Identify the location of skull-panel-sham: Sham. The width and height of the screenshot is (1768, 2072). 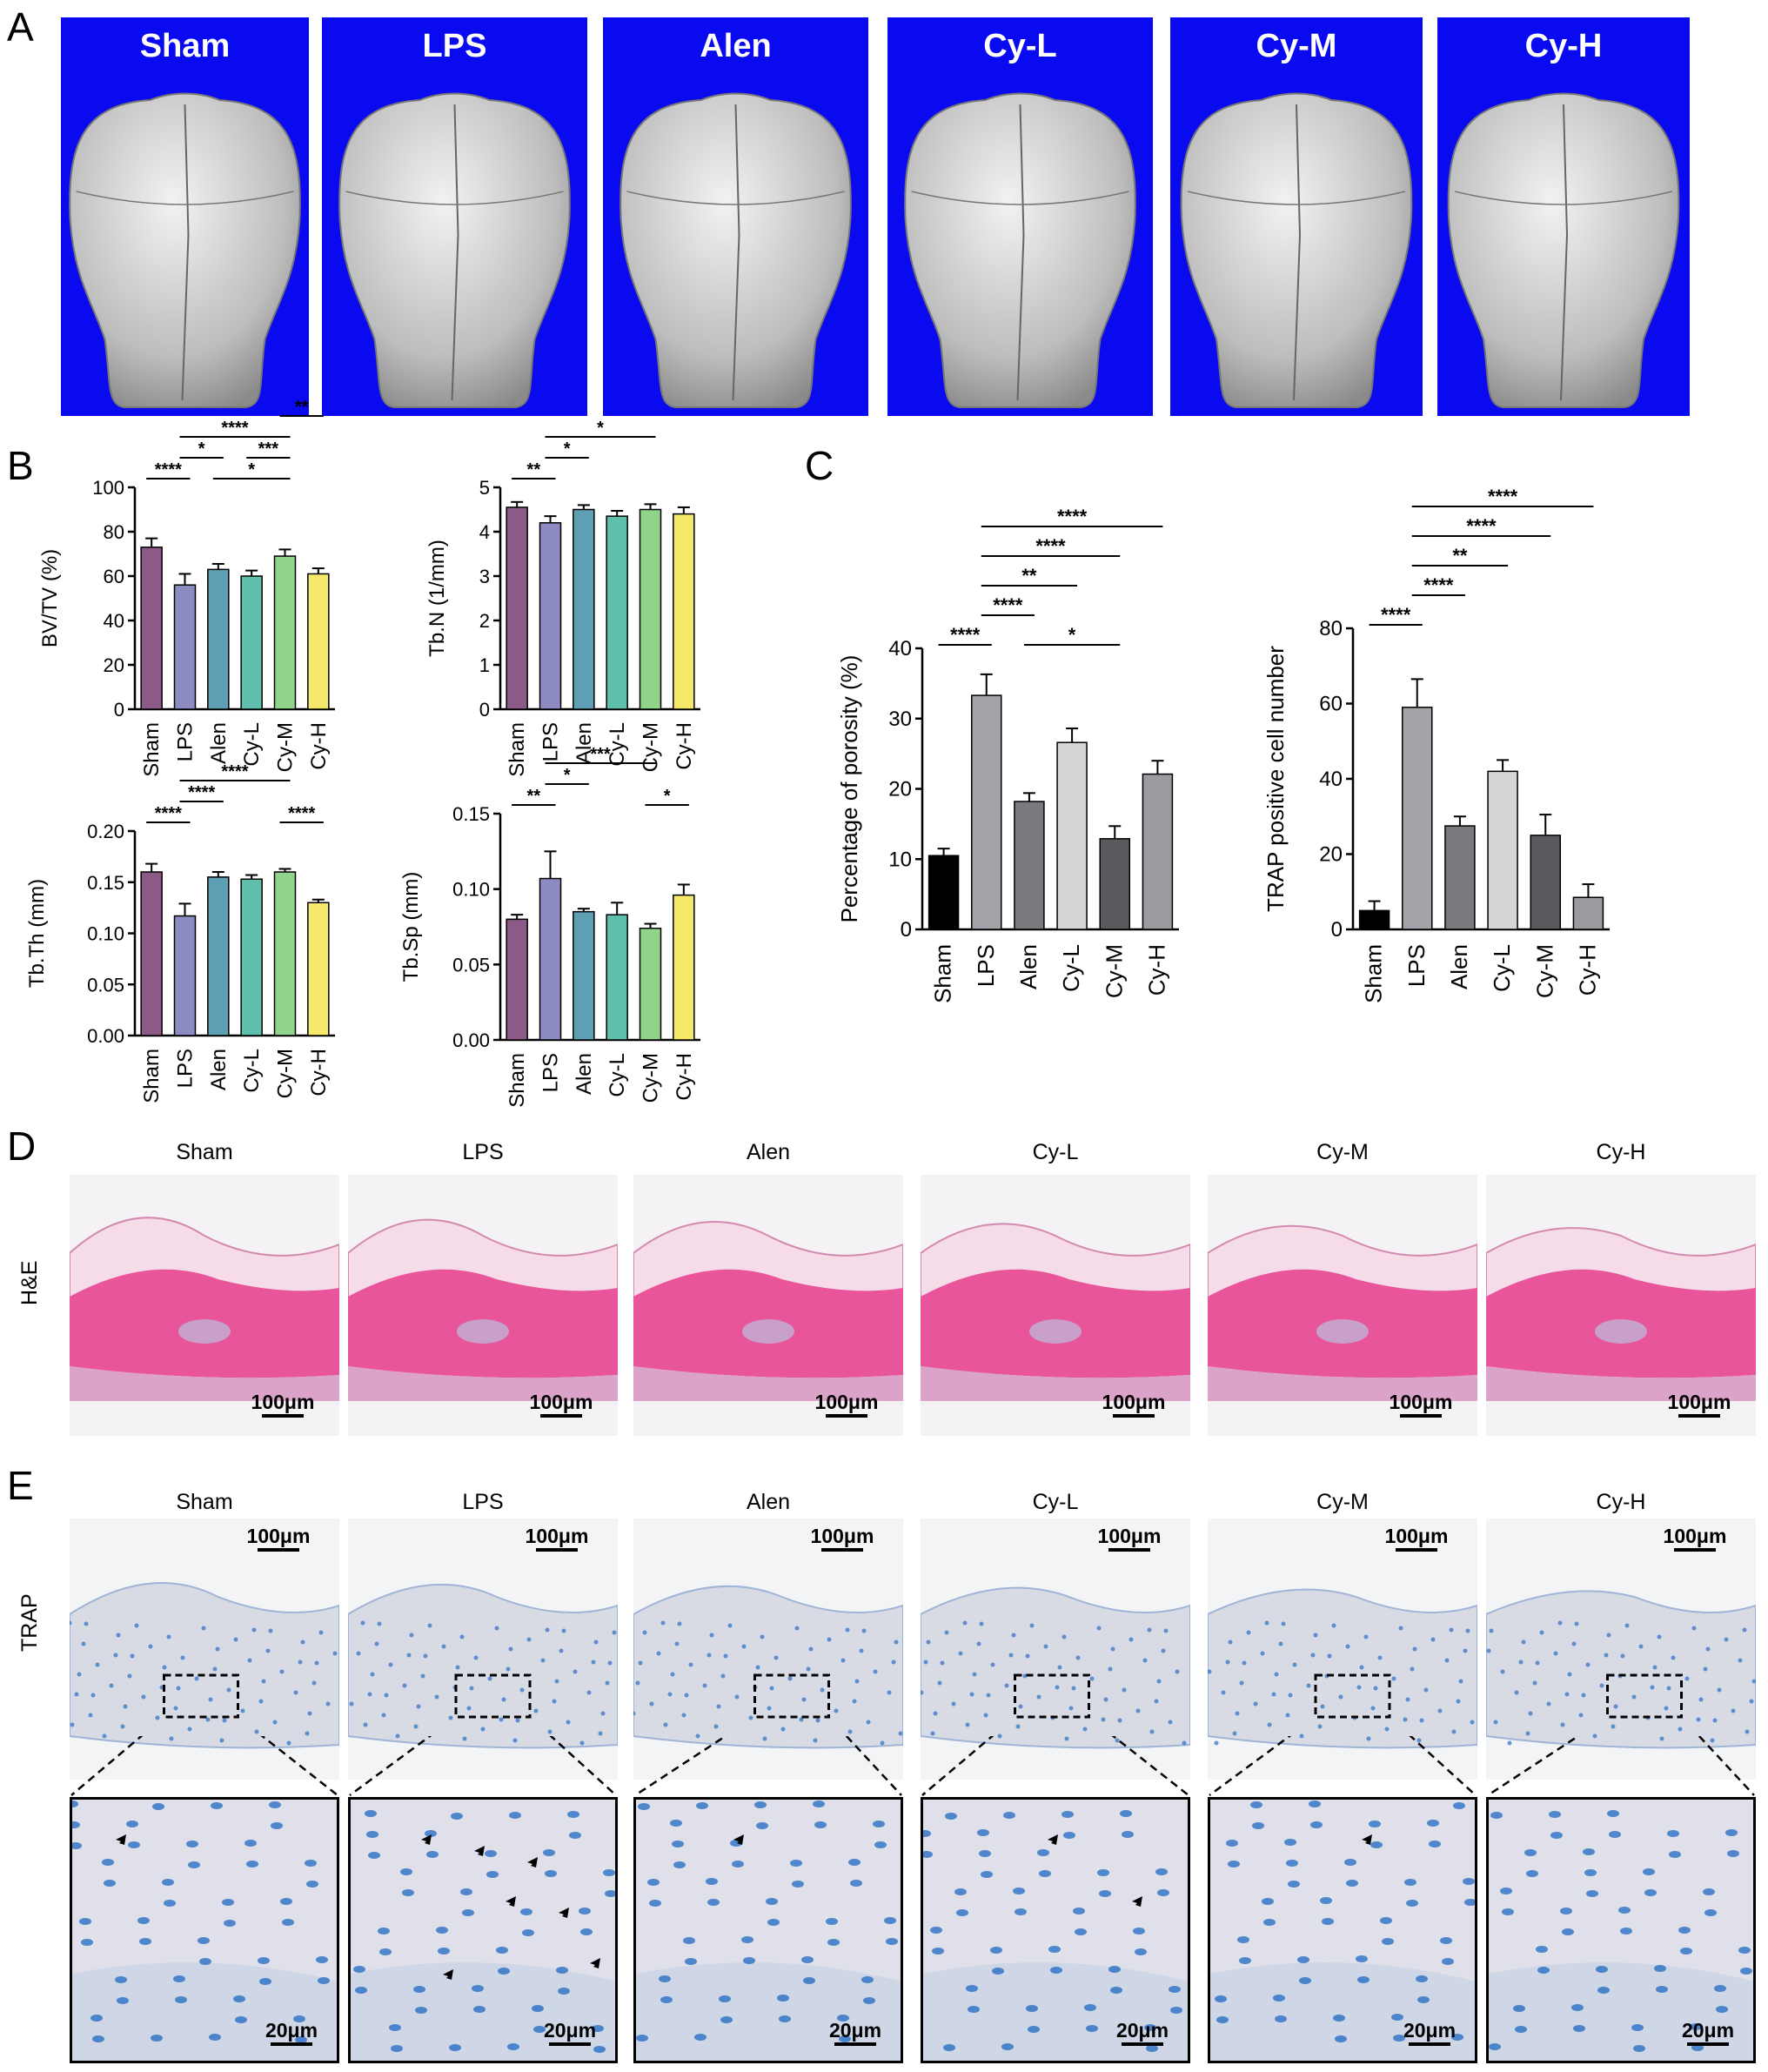
(185, 216).